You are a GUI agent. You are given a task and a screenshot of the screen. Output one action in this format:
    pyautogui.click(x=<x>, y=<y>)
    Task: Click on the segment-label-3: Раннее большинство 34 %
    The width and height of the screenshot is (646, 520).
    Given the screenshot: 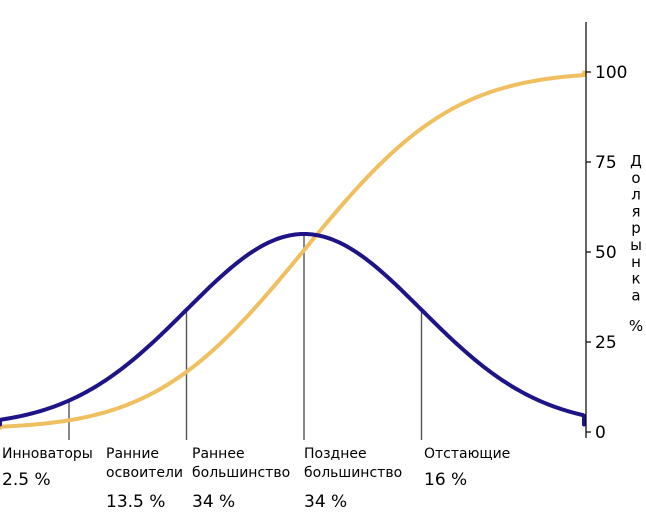 What is the action you would take?
    pyautogui.click(x=241, y=479)
    